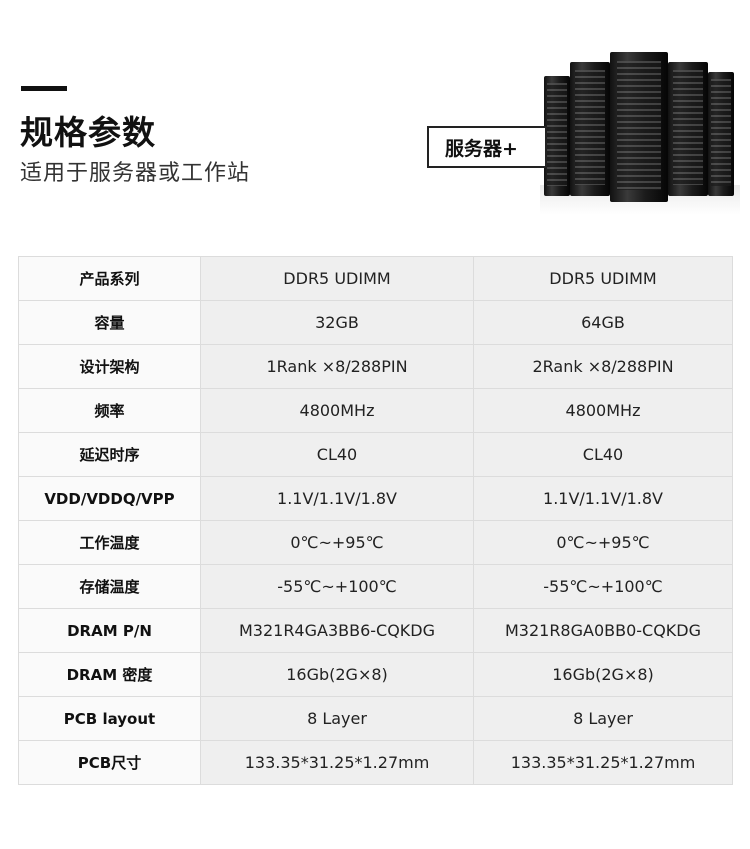 This screenshot has height=849, width=750. Describe the element at coordinates (109, 498) in the screenshot. I see `spec-label: VDD/VDDQ/VPP` at that location.